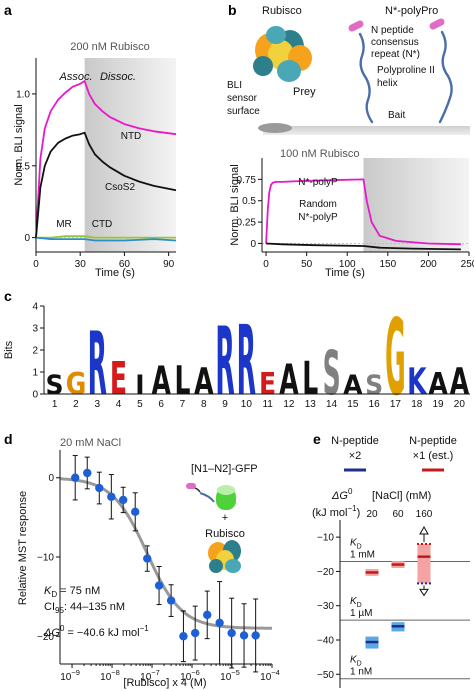 The width and height of the screenshot is (474, 691). Describe the element at coordinates (64, 224) in the screenshot. I see `series-label: MR` at that location.